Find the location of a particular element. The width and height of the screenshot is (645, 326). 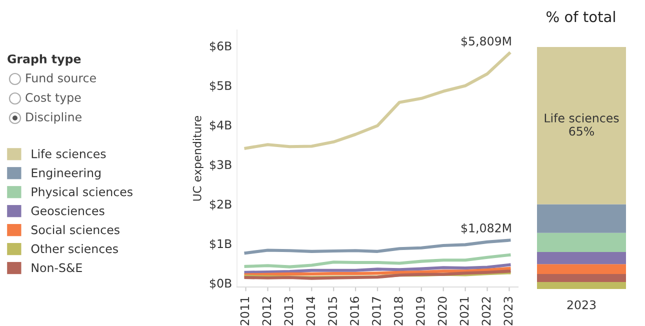

x-tick-label: 2014 is located at coordinates (311, 311).